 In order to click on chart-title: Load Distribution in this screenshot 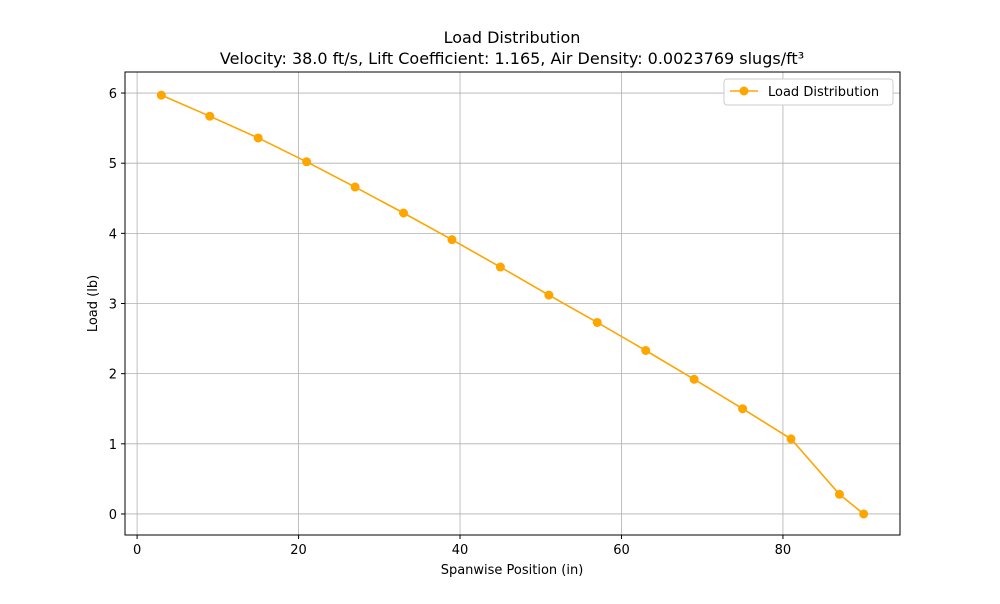, I will do `click(512, 37)`.